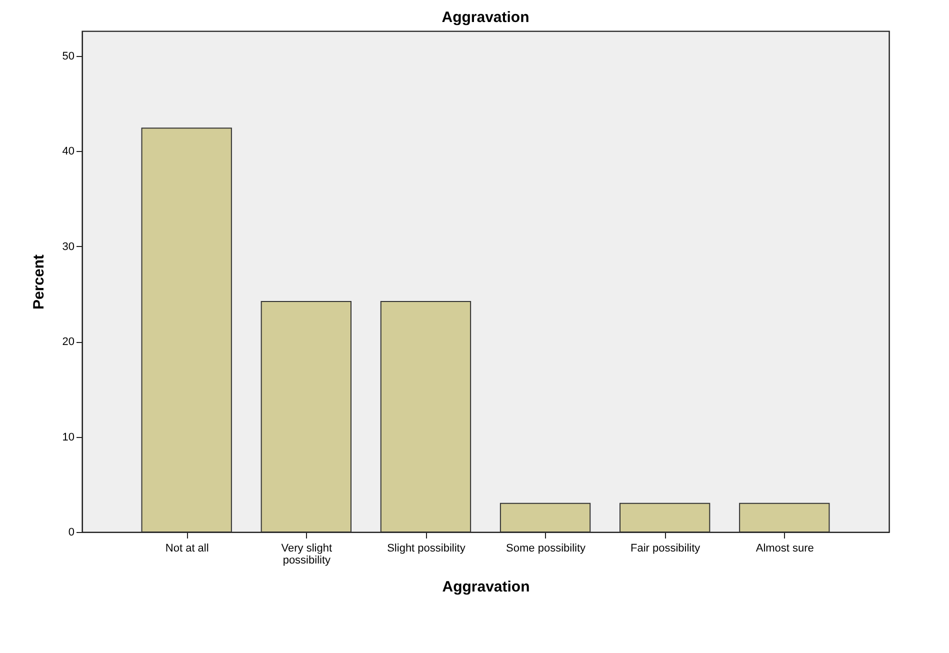 This screenshot has height=653, width=949. Describe the element at coordinates (68, 152) in the screenshot. I see `y-tick-label: 40` at that location.